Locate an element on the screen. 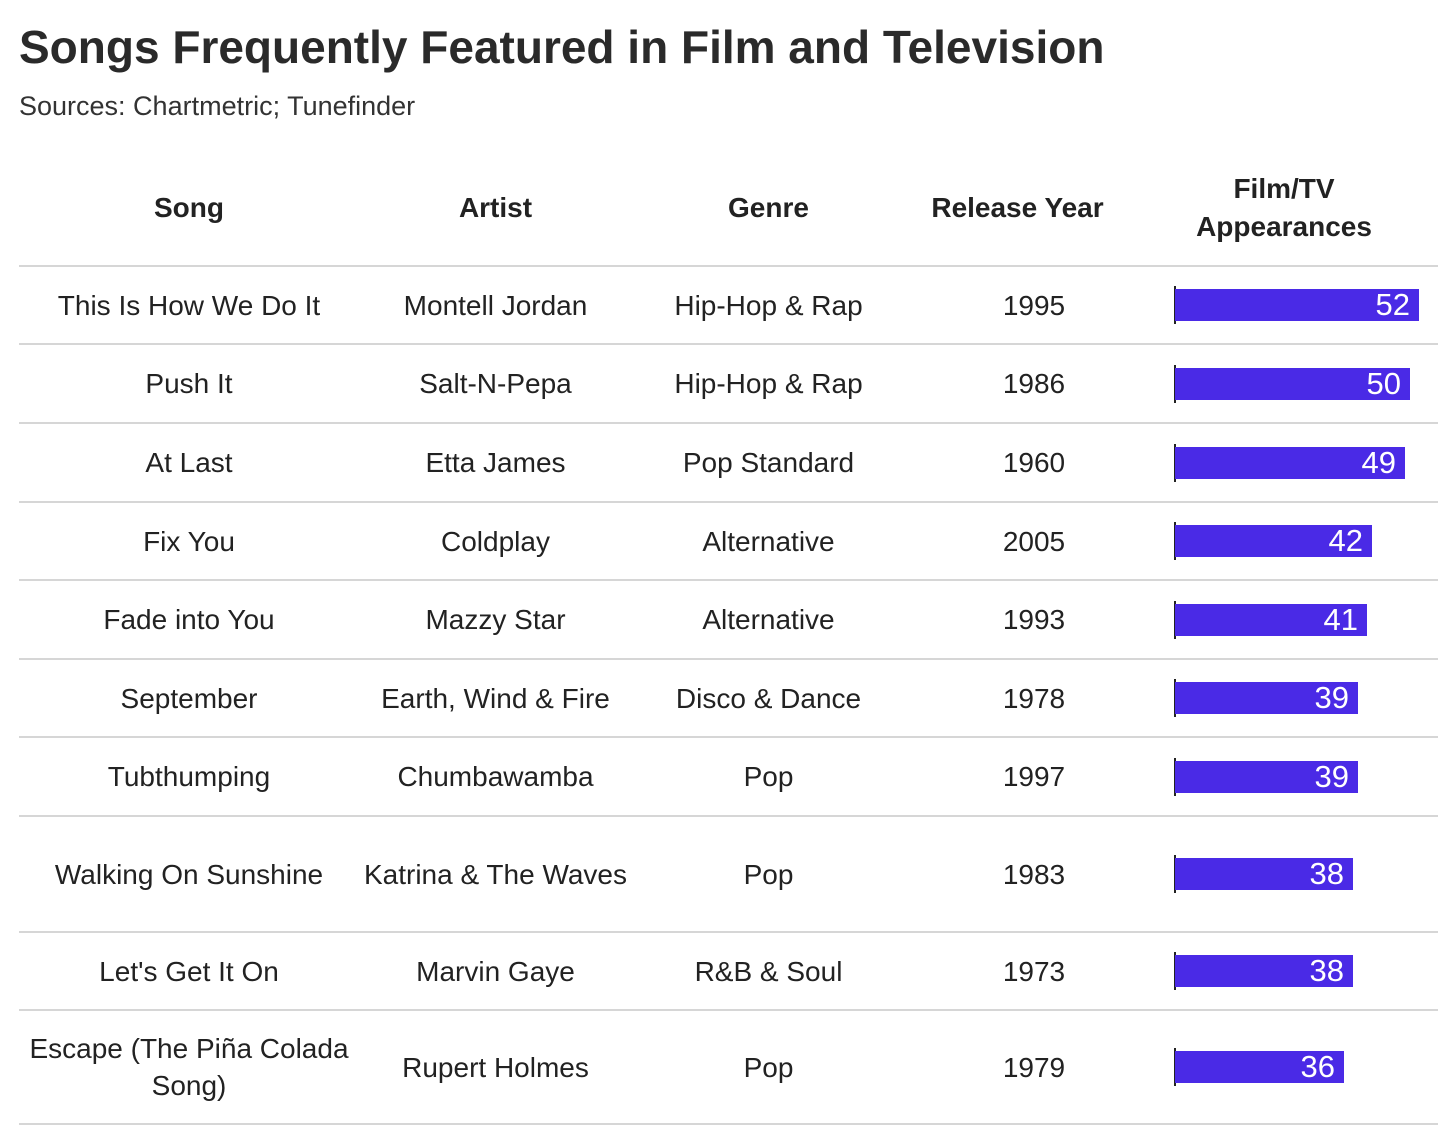 The image size is (1456, 1138). release-year-cell: 1983 is located at coordinates (1034, 874).